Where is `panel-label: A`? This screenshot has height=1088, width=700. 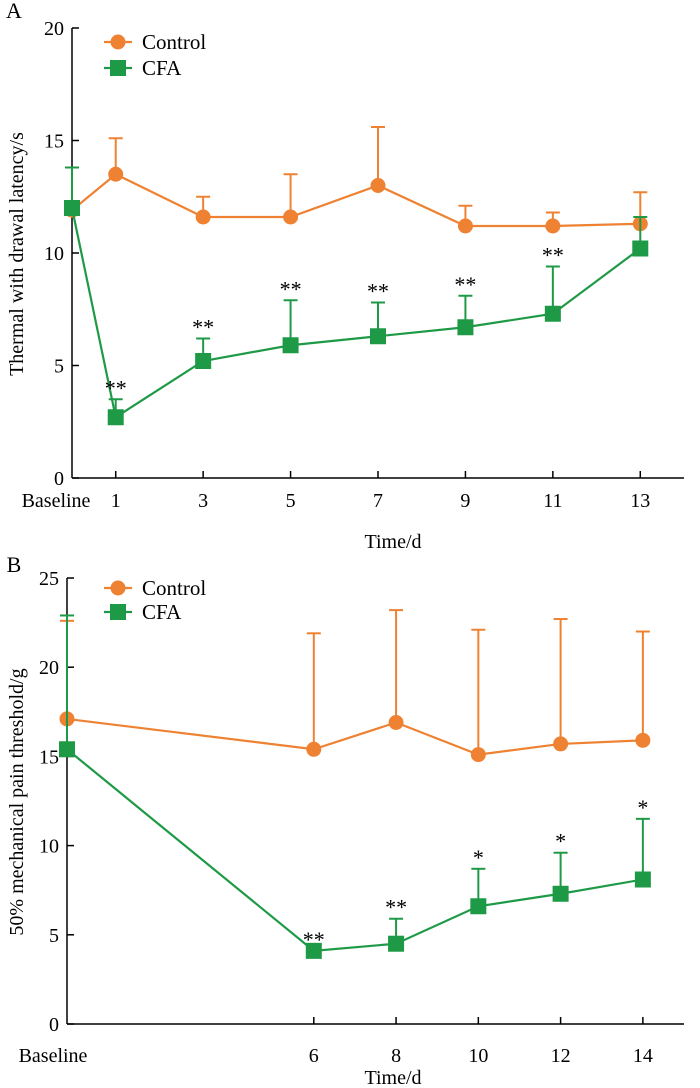 panel-label: A is located at coordinates (14, 11).